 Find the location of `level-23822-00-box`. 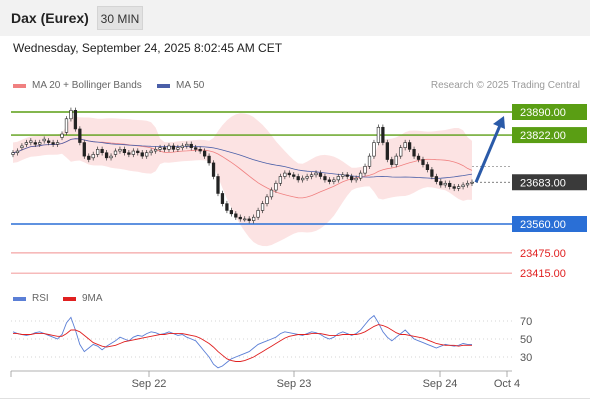

level-23822-00-box is located at coordinates (549, 135).